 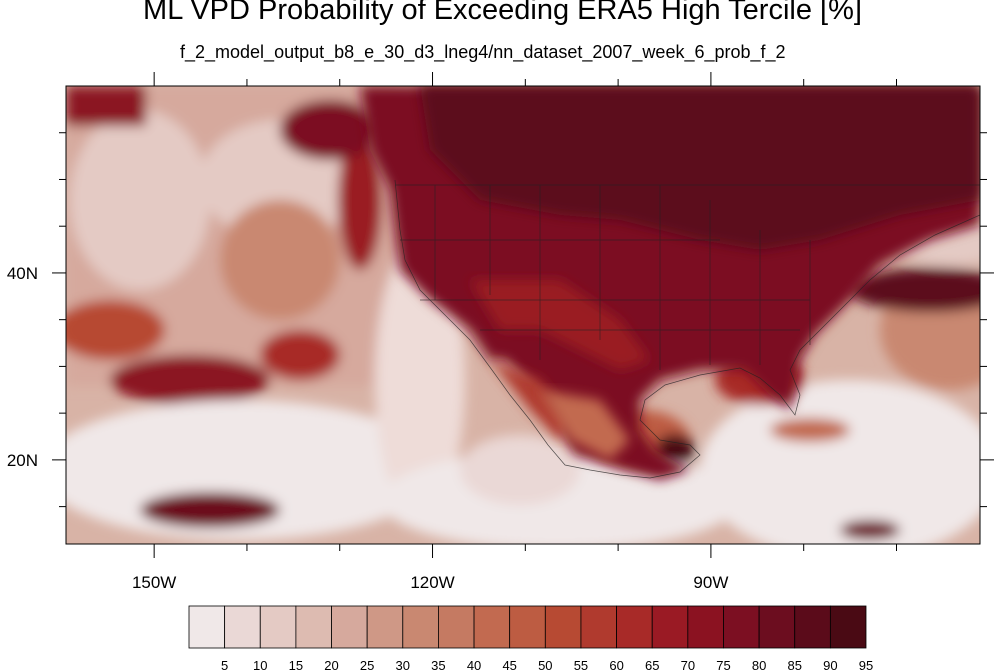 I want to click on colorbar-tick-label: 70, so click(x=688, y=665).